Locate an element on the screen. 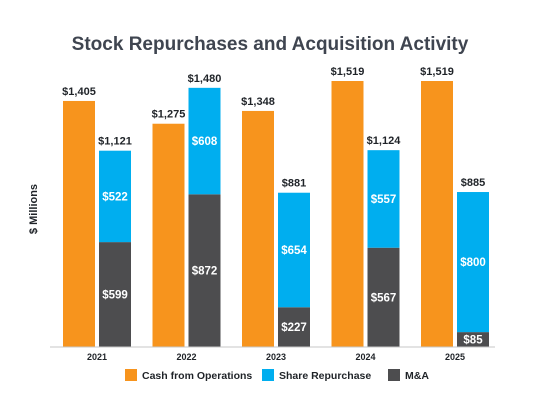 Image resolution: width=540 pixels, height=416 pixels. legend: Cash from Operations Share Repurchase M&A is located at coordinates (277, 375).